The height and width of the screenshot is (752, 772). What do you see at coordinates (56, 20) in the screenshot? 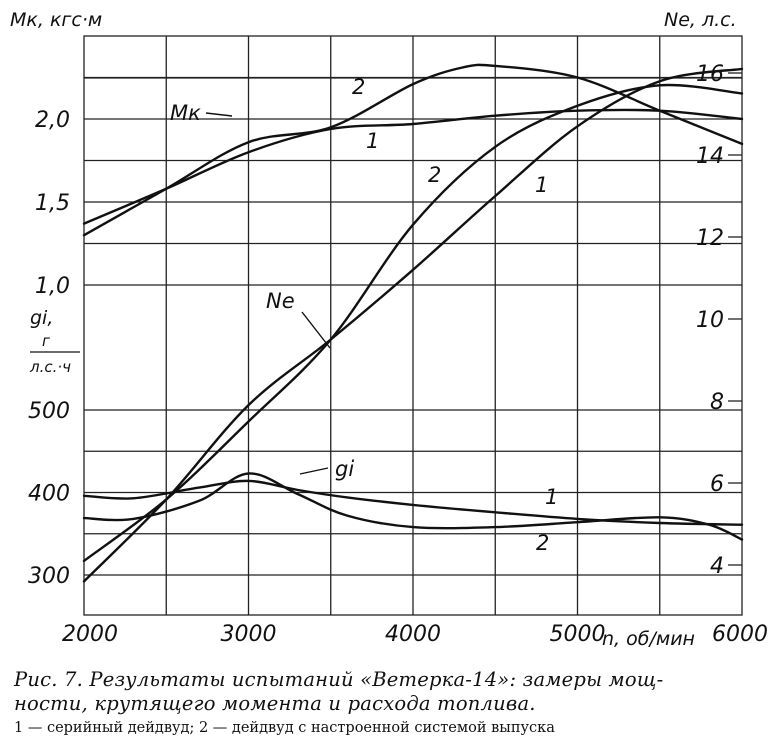
I see `left-top-axis-title: Mк, кгс·м` at bounding box center [56, 20].